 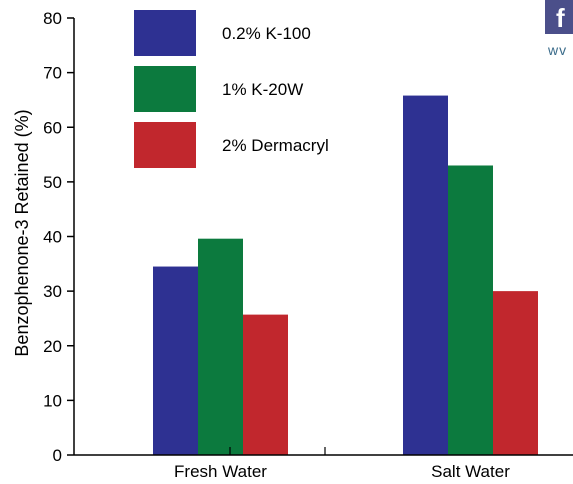 I want to click on watermark: f wv, so click(x=559, y=29).